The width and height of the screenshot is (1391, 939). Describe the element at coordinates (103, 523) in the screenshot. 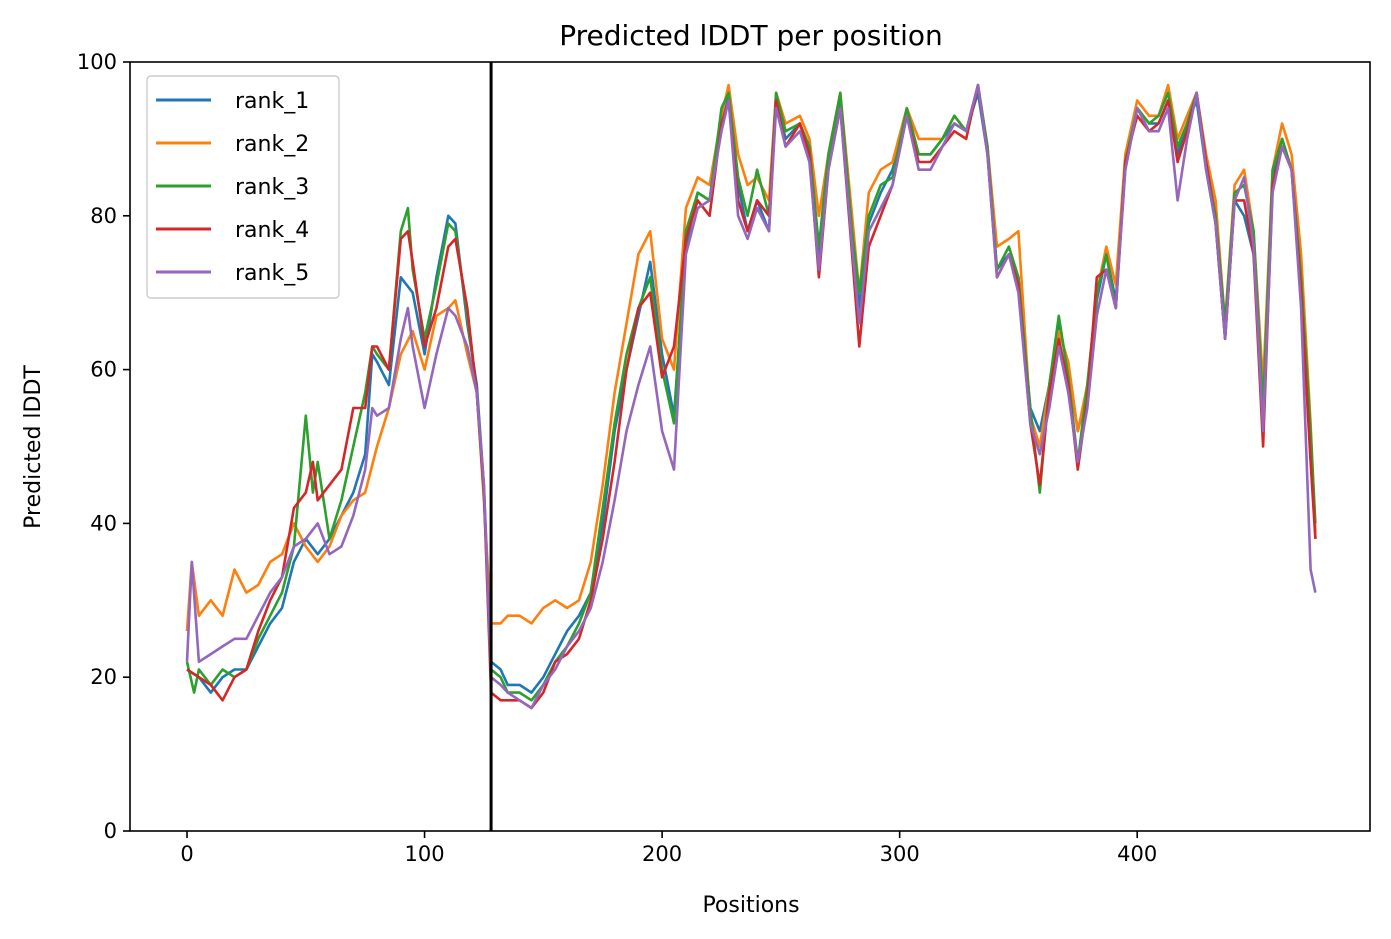

I see `y-tick-label: 40` at that location.